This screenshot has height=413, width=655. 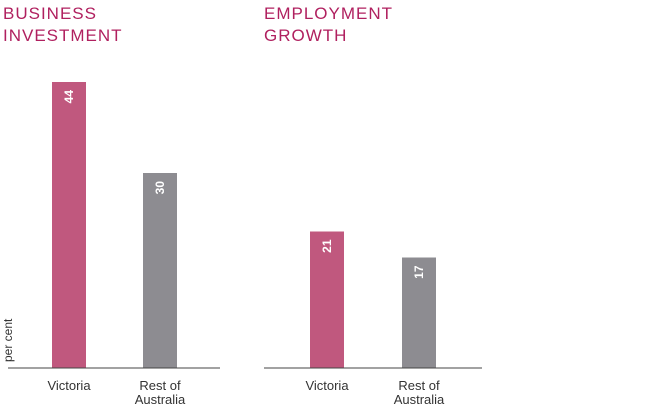 What do you see at coordinates (327, 246) in the screenshot?
I see `bar-value-label: 21` at bounding box center [327, 246].